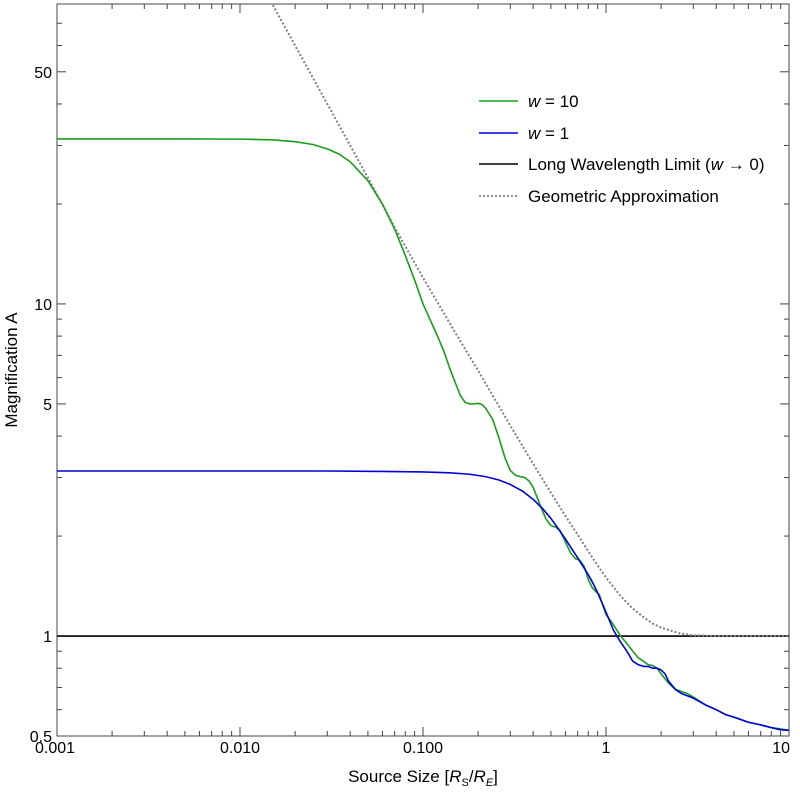 Image resolution: width=800 pixels, height=796 pixels. What do you see at coordinates (781, 748) in the screenshot?
I see `x-tick-label: 10` at bounding box center [781, 748].